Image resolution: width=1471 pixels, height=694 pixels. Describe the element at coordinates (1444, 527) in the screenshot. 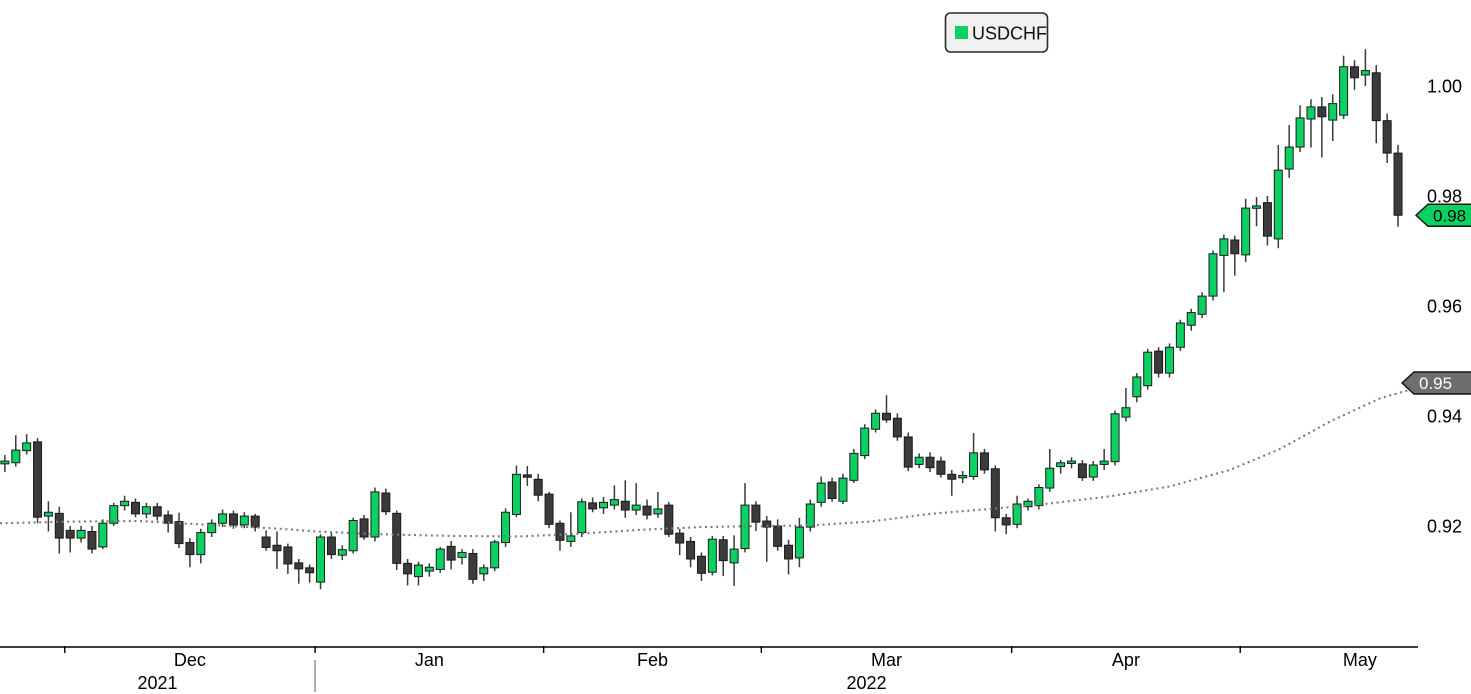

I see `price-tick-label: 0.92` at that location.